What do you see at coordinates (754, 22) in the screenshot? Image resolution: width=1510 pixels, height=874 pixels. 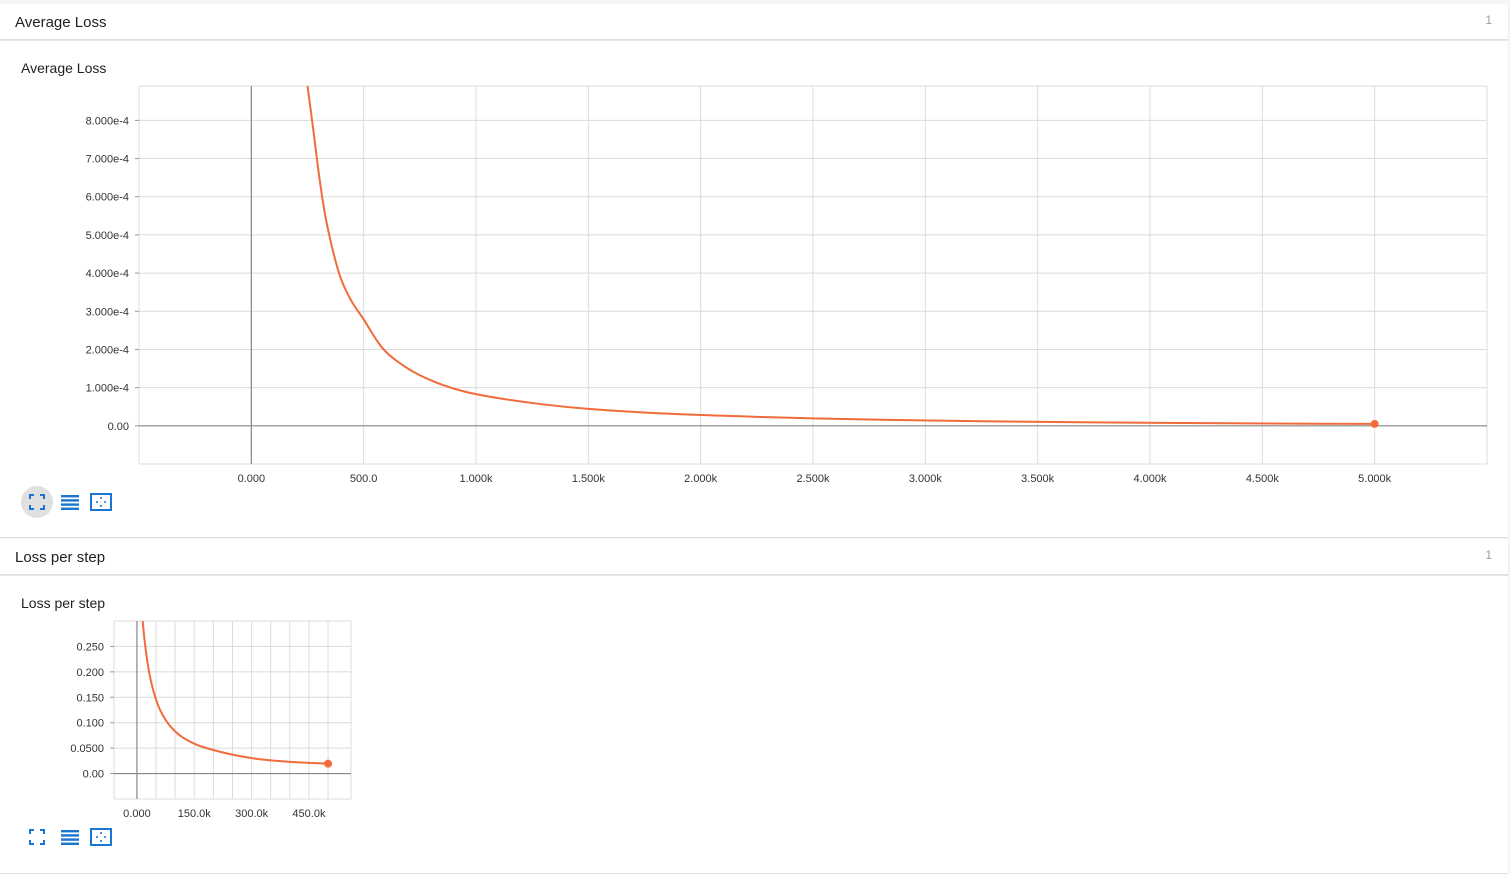 I see `section-header: Average Loss 1` at bounding box center [754, 22].